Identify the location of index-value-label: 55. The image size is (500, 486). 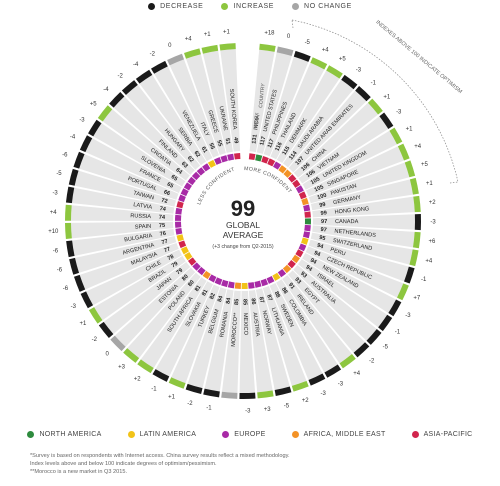
(211, 146).